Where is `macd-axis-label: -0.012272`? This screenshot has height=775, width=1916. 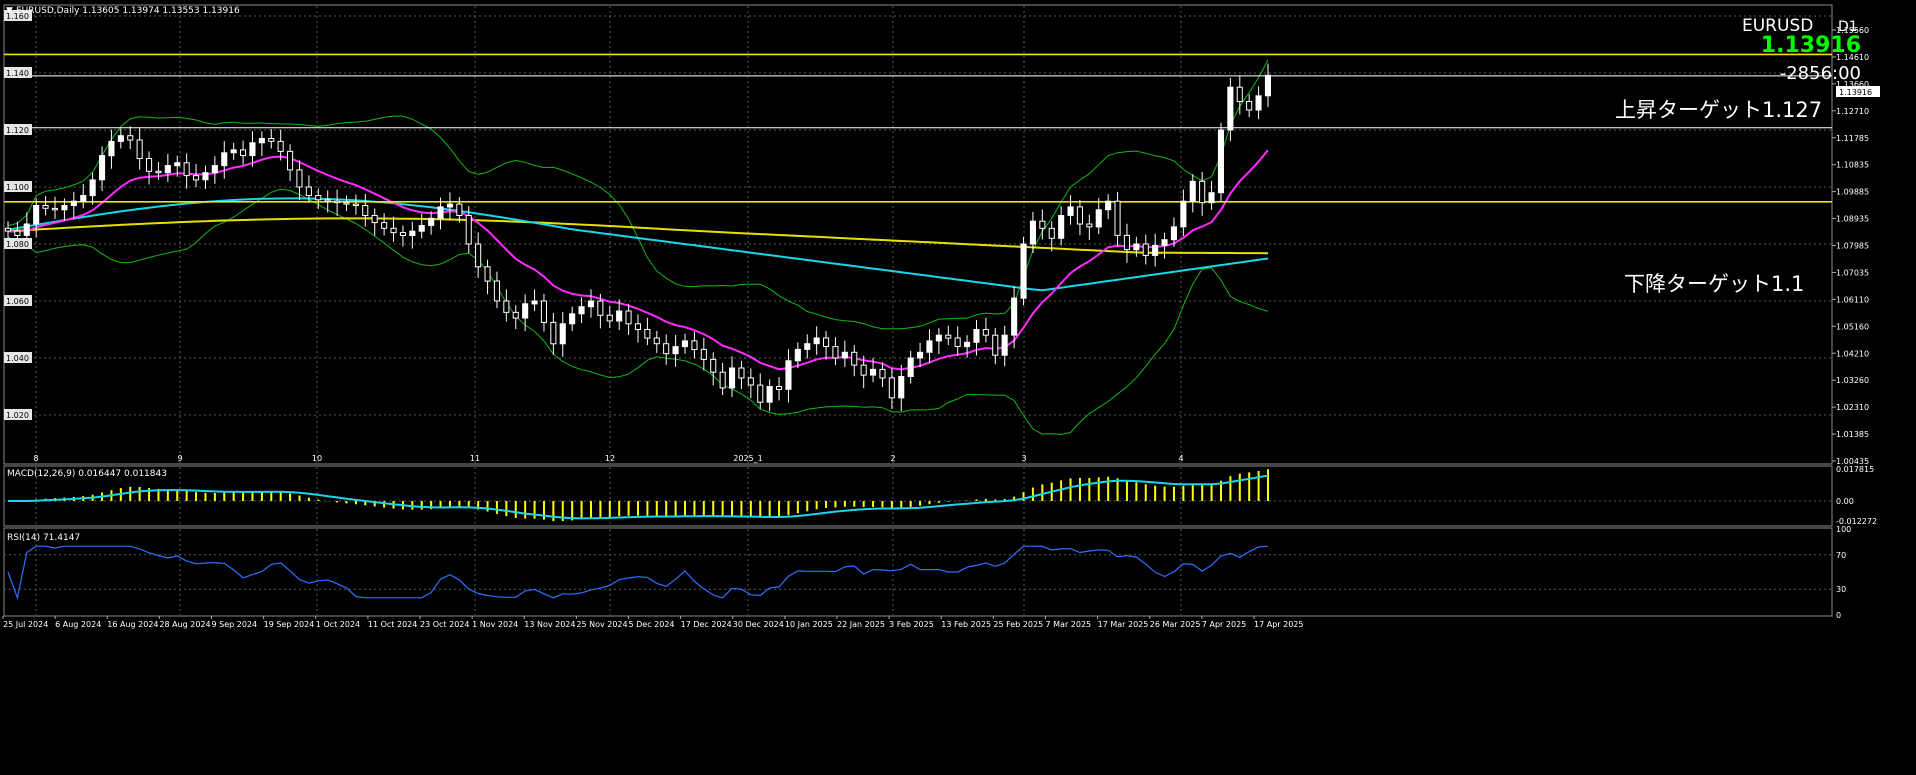
macd-axis-label: -0.012272 is located at coordinates (1856, 521).